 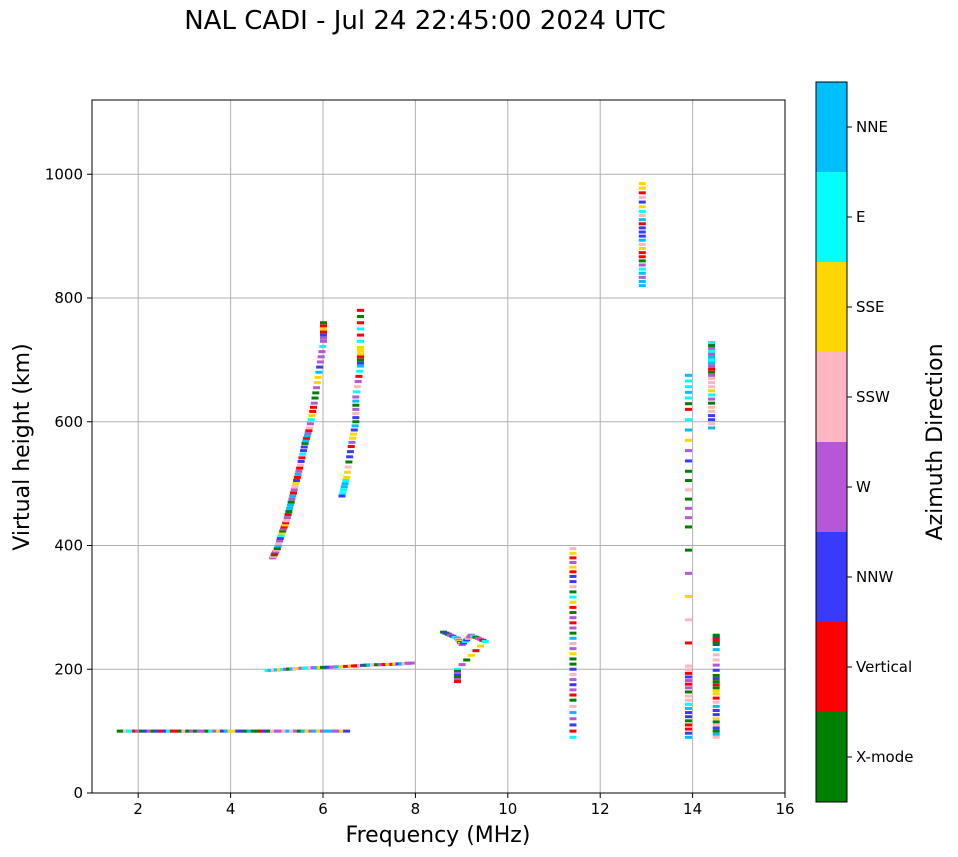 What do you see at coordinates (860, 217) in the screenshot?
I see `colorbar-tick-label: E` at bounding box center [860, 217].